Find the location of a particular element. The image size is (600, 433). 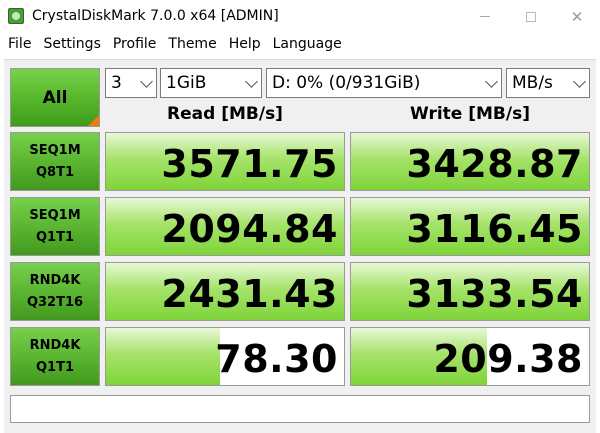

corner-marker is located at coordinates (93, 120).